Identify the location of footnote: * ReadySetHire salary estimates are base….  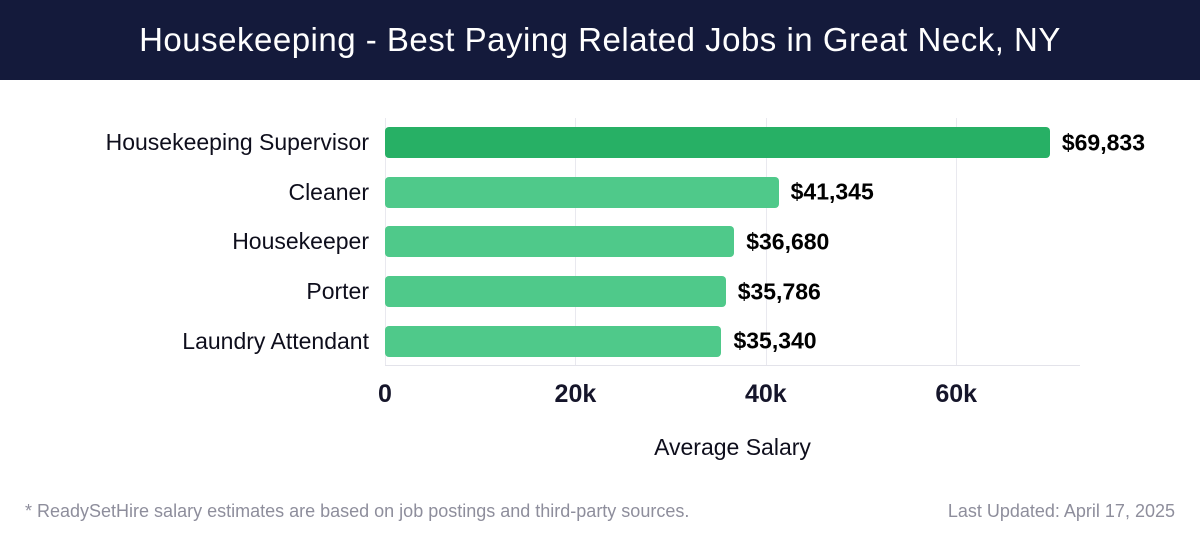
(357, 511).